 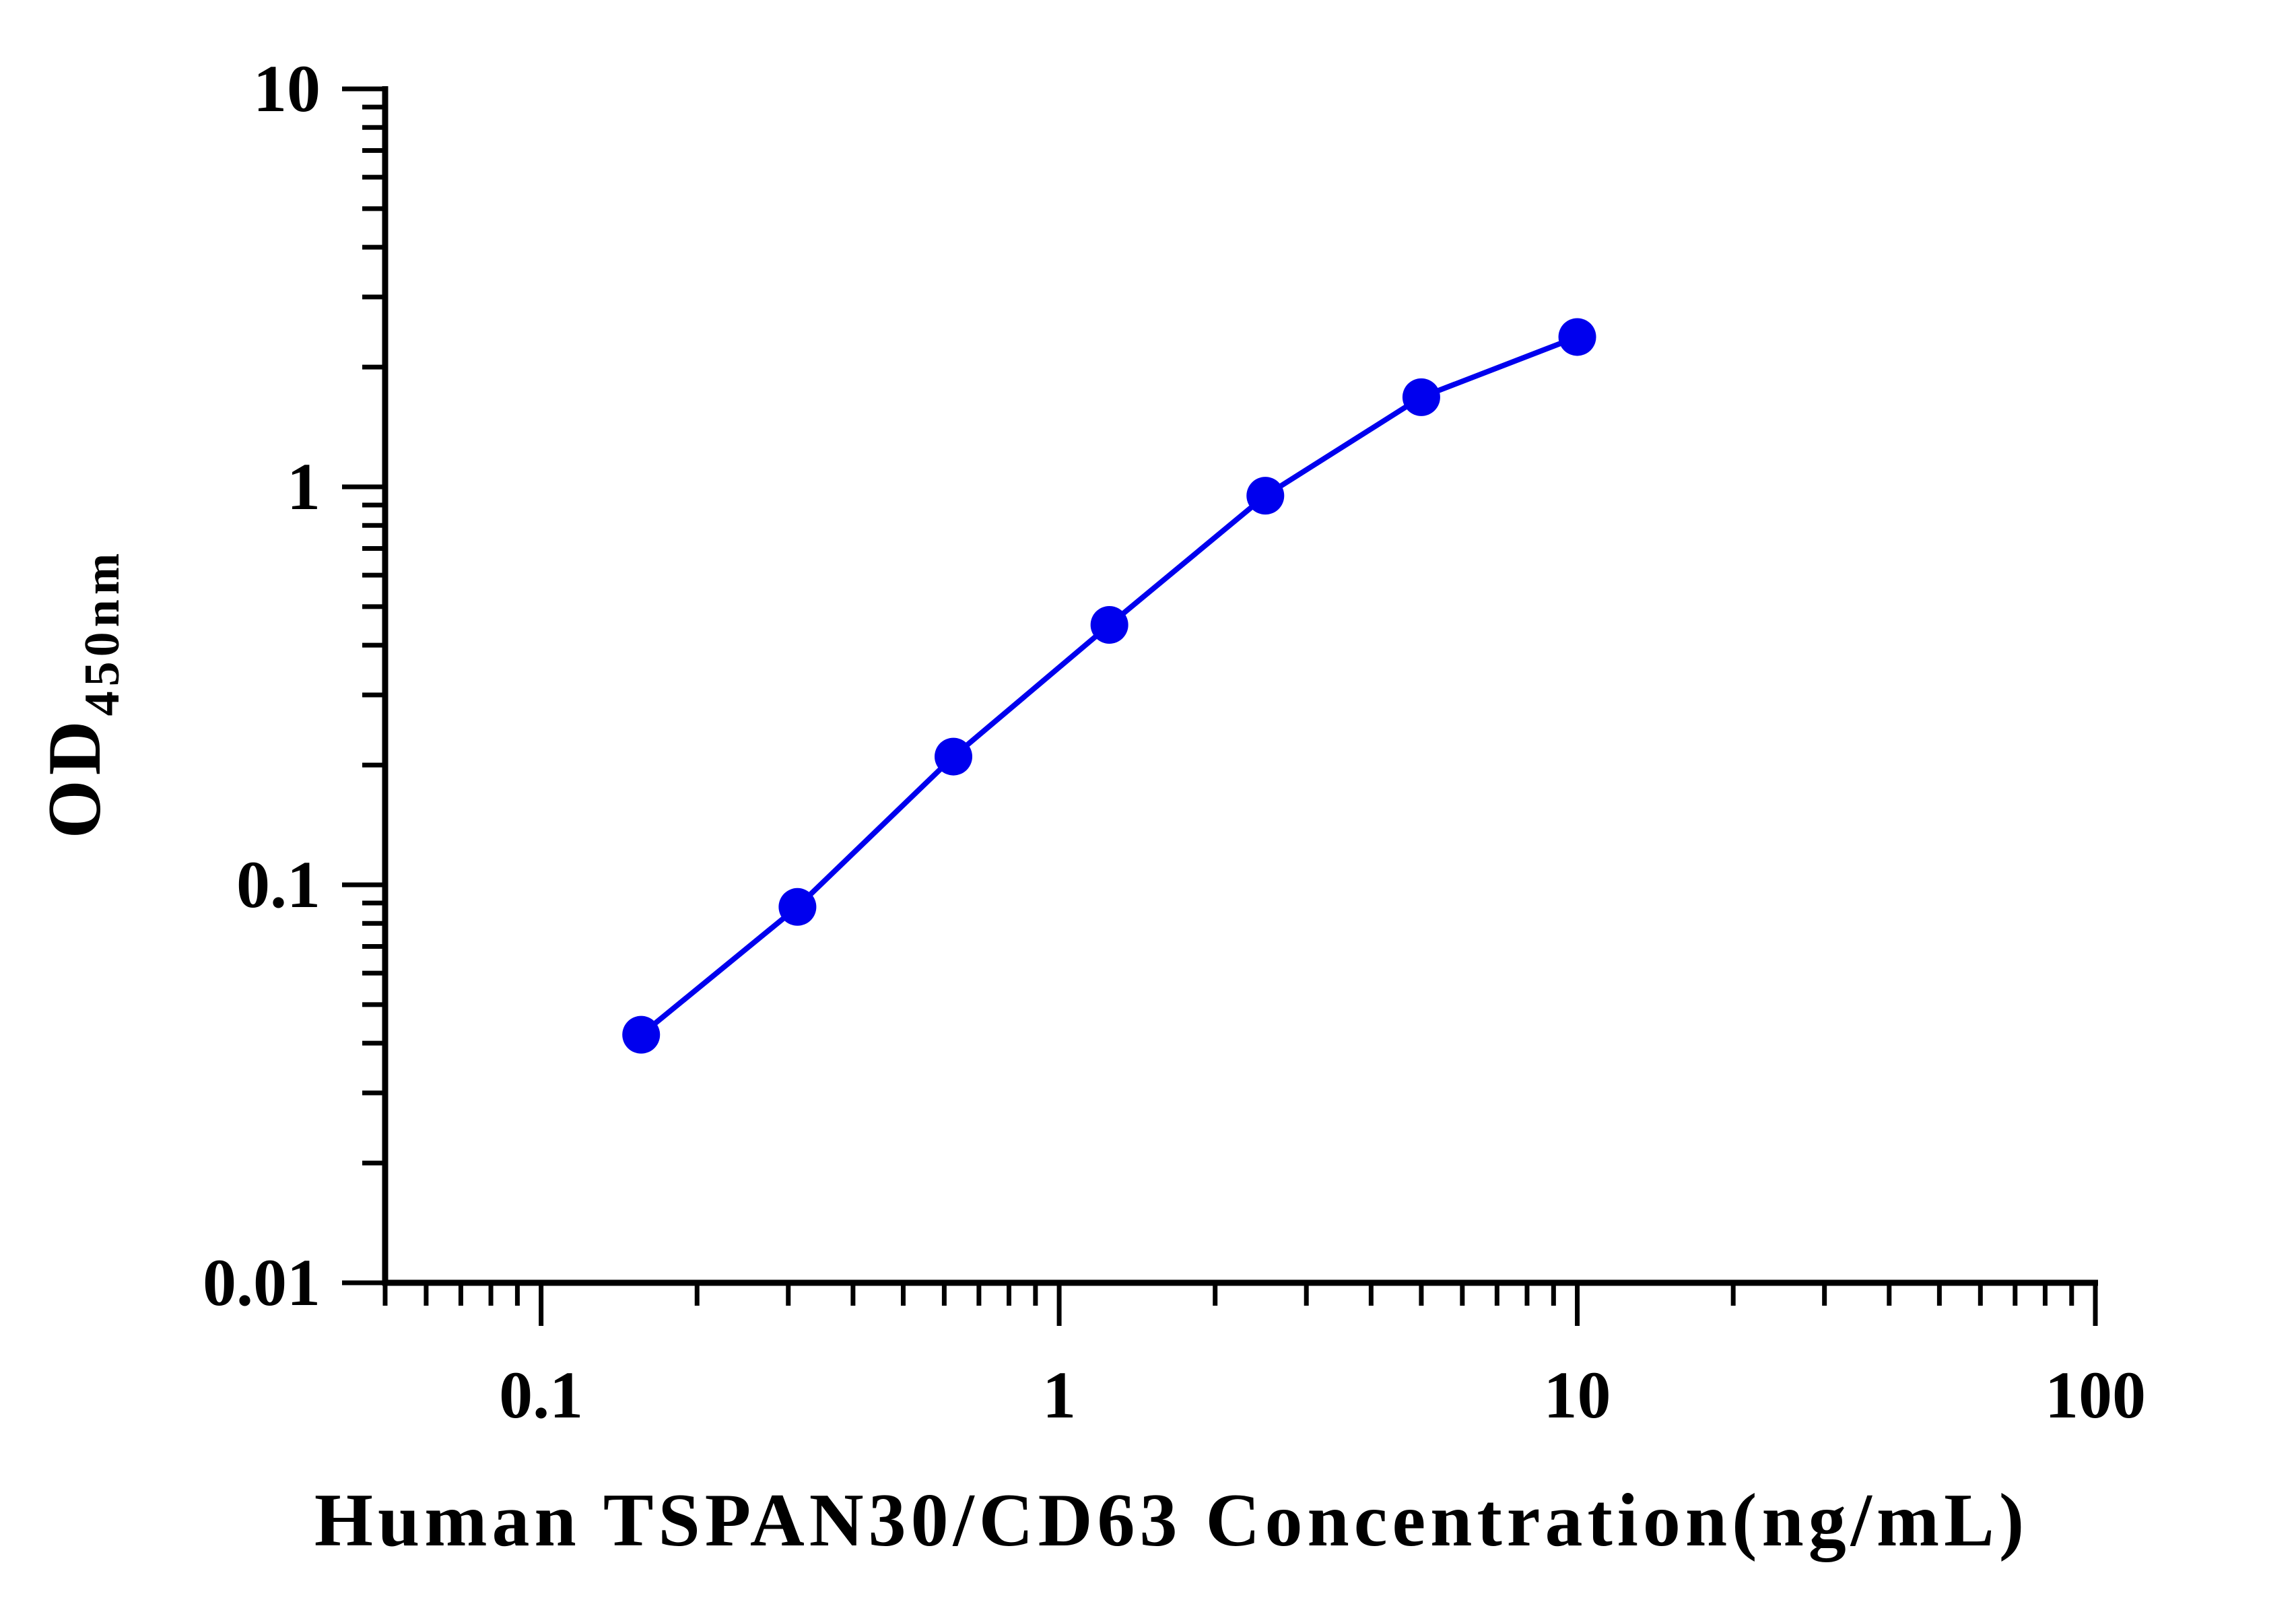 I want to click on y-tick-label: 0.1, so click(x=278, y=885).